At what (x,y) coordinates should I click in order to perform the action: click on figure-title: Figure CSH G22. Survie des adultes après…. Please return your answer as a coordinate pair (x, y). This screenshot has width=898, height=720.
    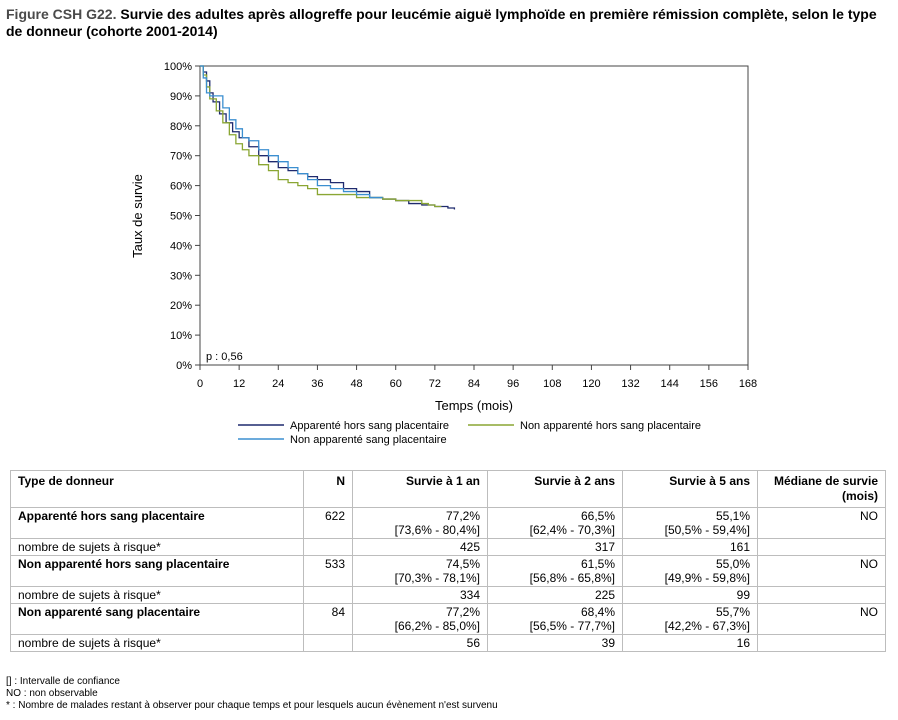
    Looking at the image, I should click on (446, 23).